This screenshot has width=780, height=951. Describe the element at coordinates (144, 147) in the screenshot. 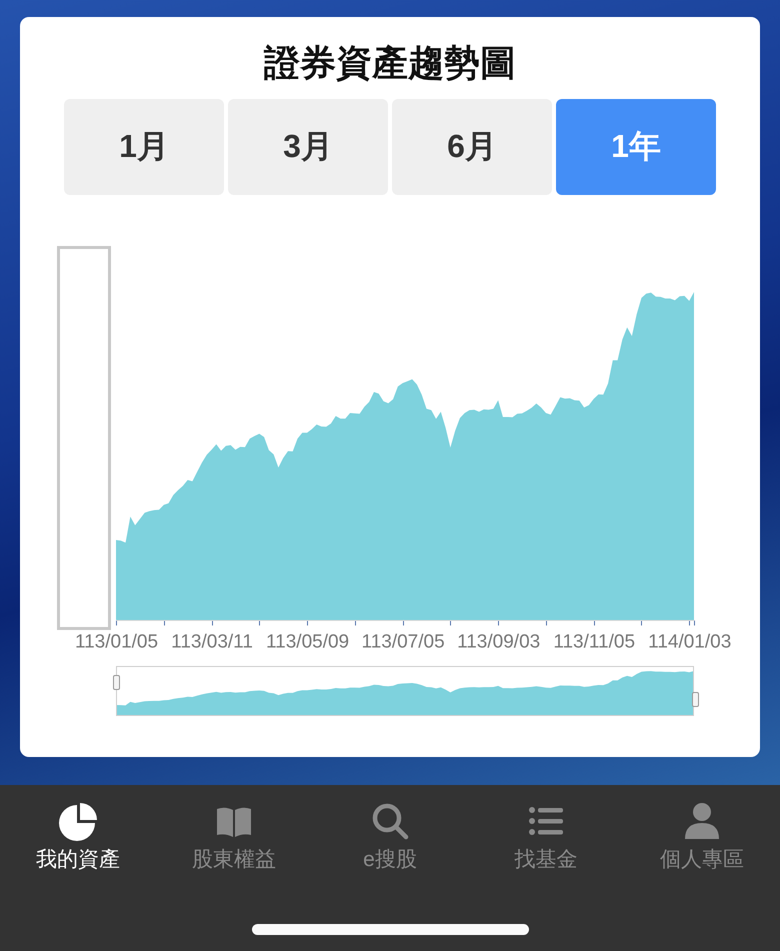

I see `button: 1月` at that location.